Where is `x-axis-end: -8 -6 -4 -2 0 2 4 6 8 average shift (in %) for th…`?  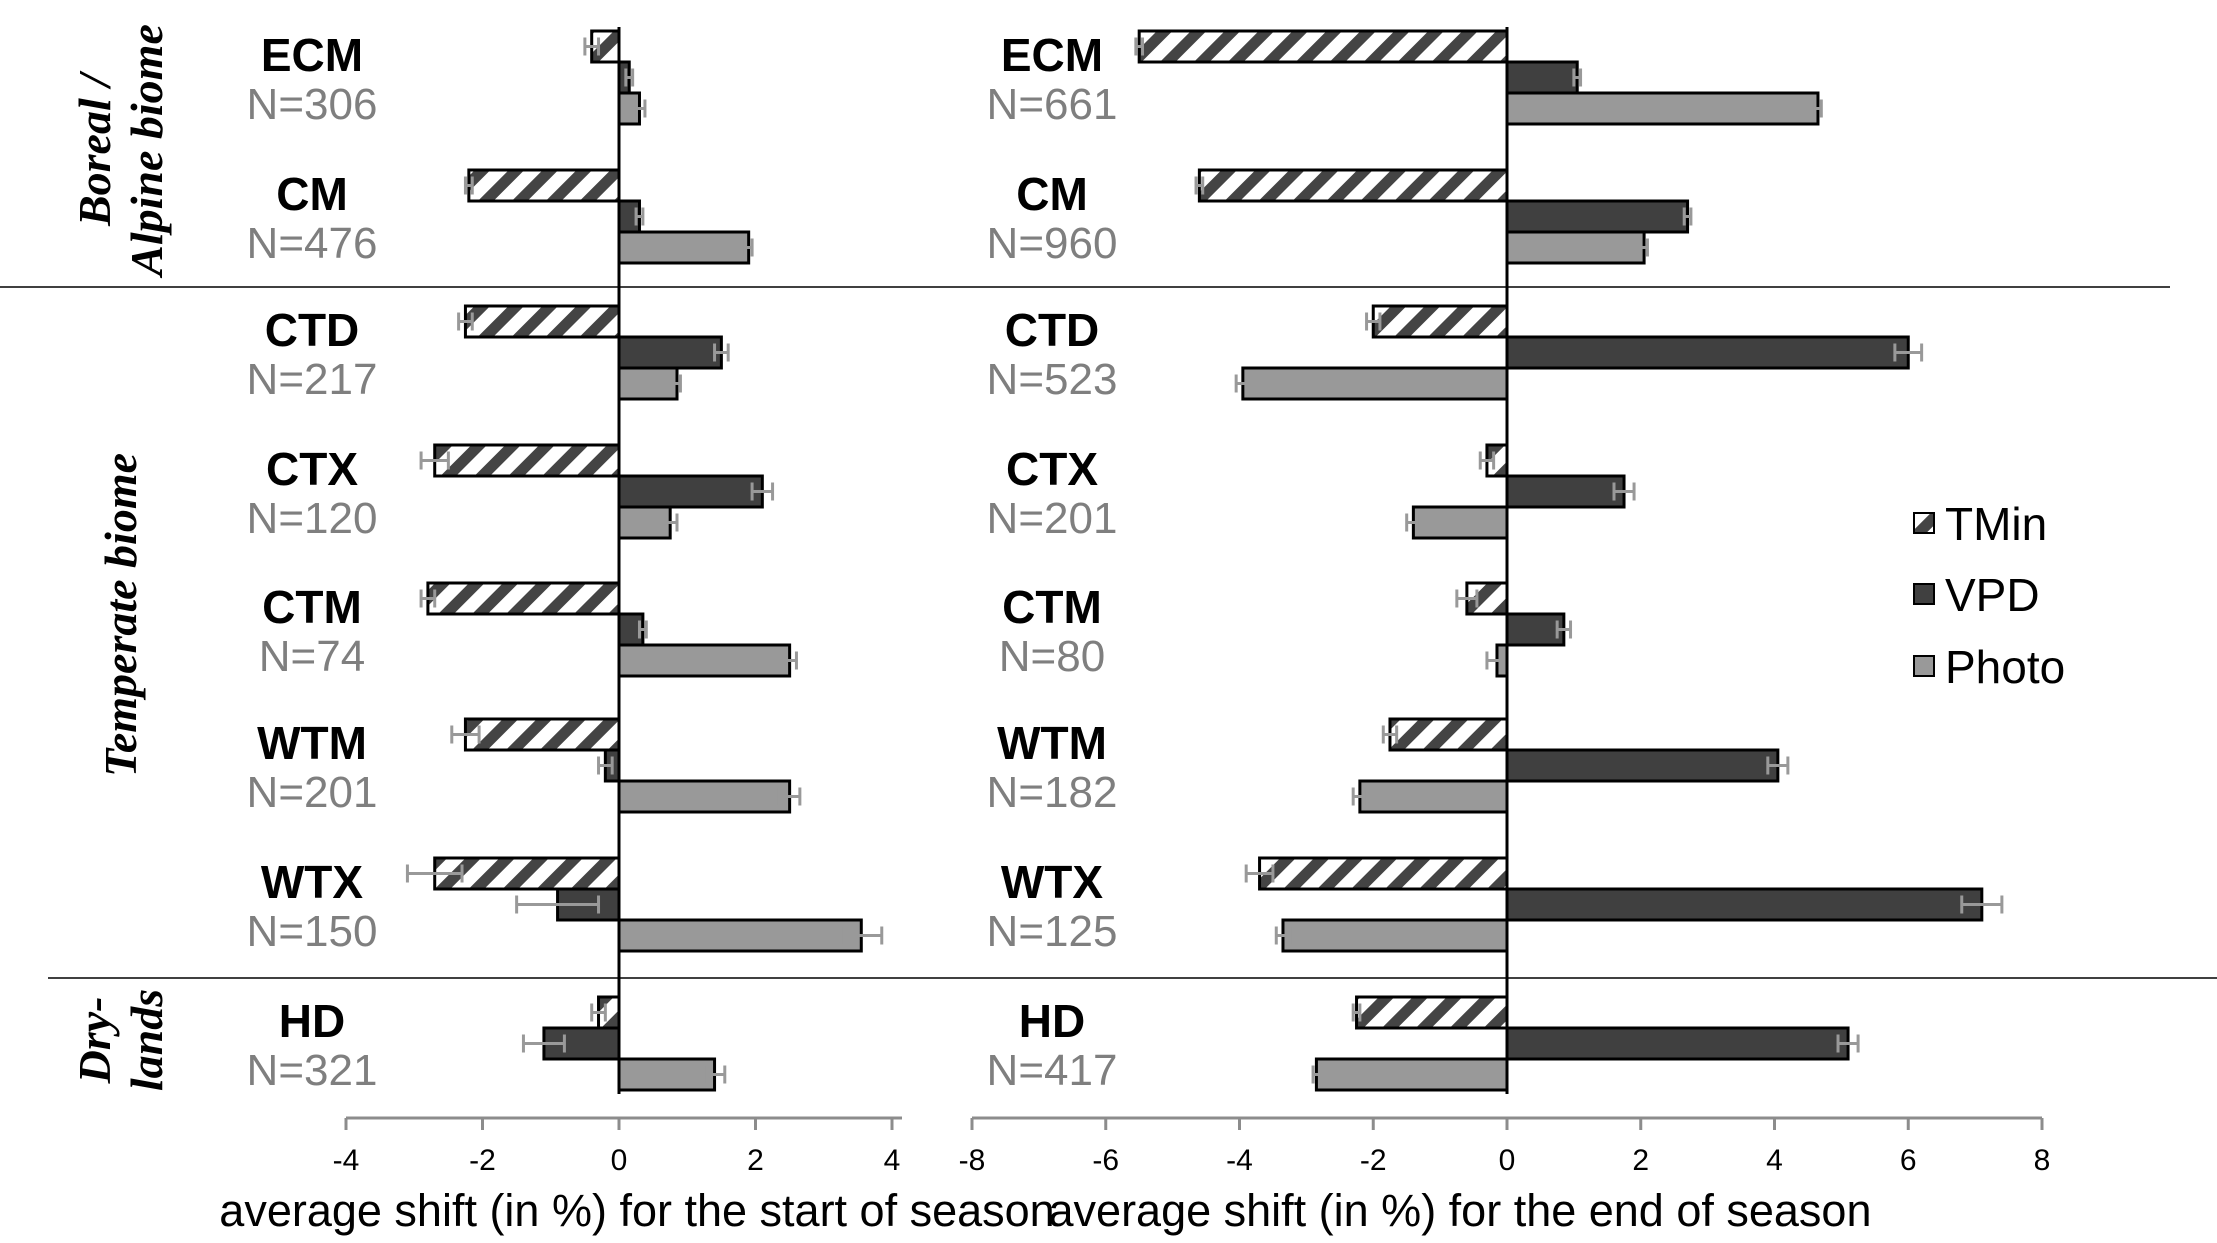 x-axis-end: -8 -6 -4 -2 0 2 4 6 8 average shift (in %) for th… is located at coordinates (1505, 1176).